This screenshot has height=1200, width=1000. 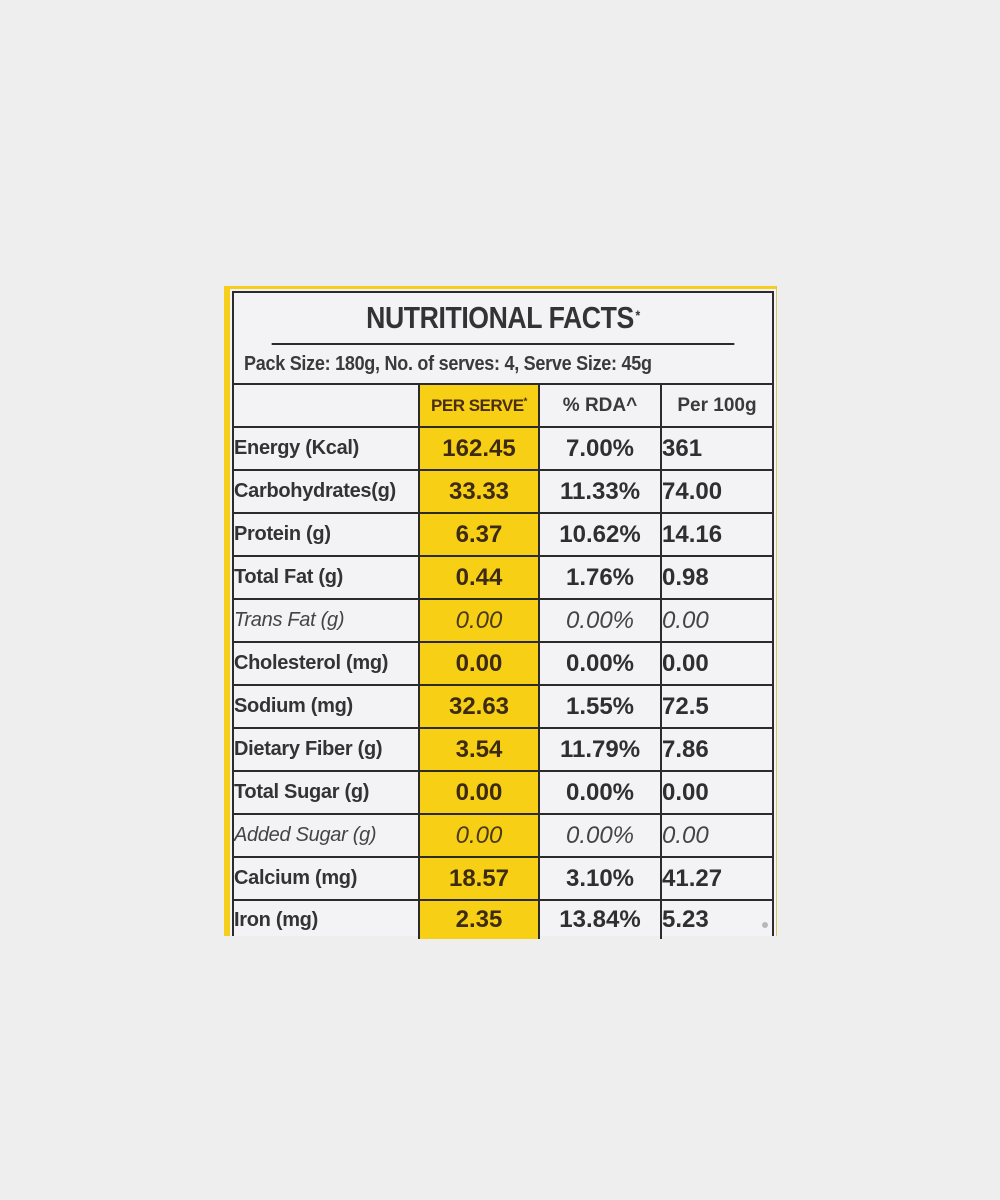 I want to click on header-nutrient, so click(x=327, y=406).